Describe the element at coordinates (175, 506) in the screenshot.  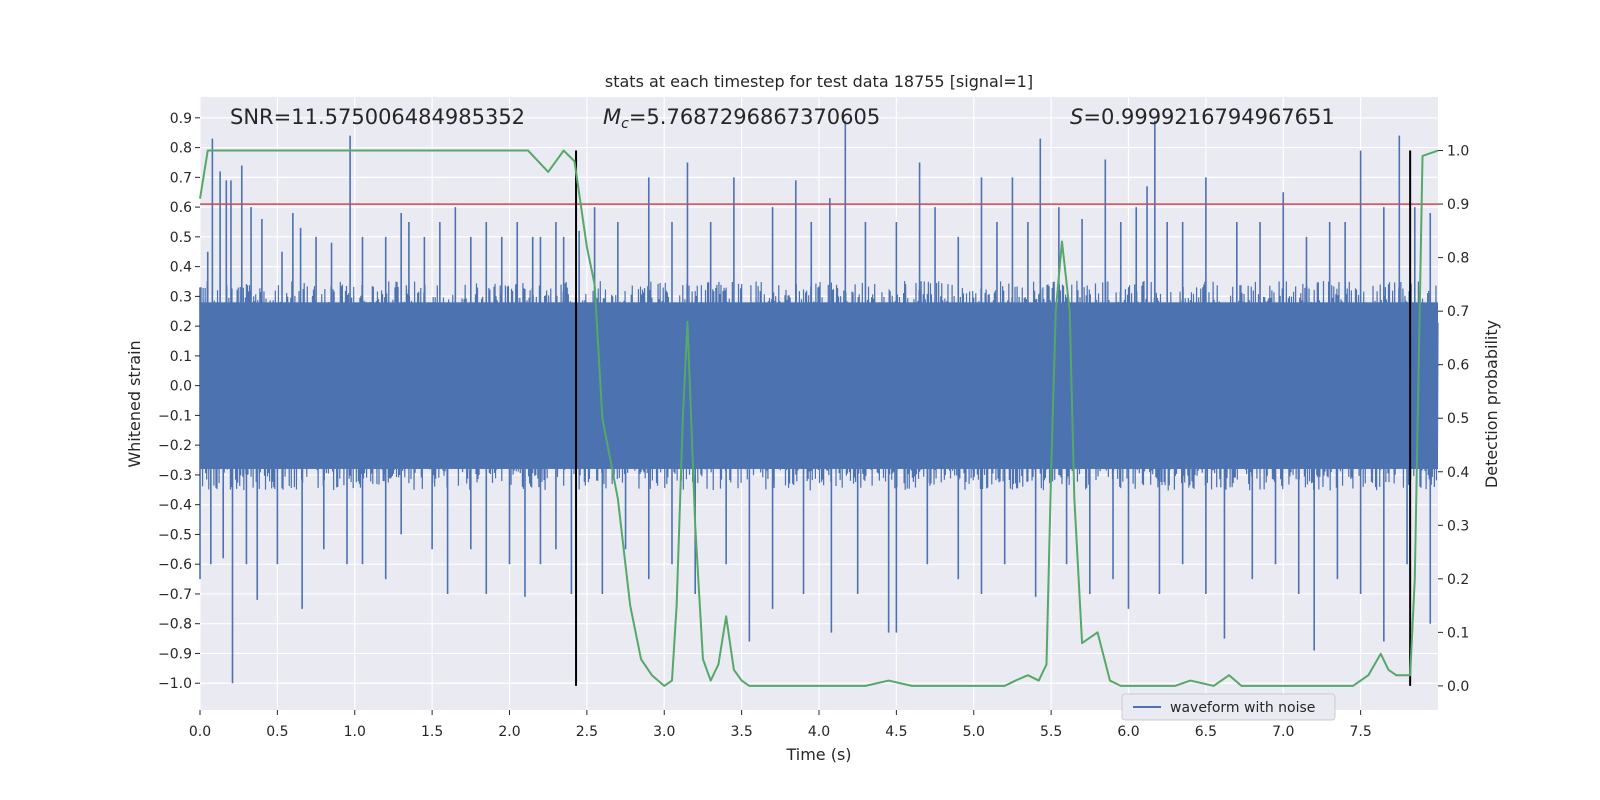
I see `left-y-tick-label: −0.4` at that location.